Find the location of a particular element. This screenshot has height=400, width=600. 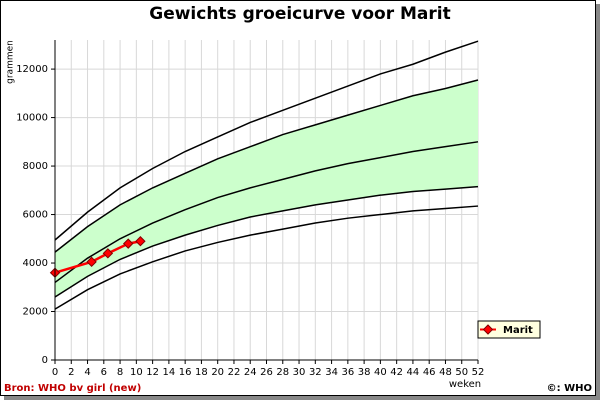

x-tick-label: 22 is located at coordinates (234, 372).